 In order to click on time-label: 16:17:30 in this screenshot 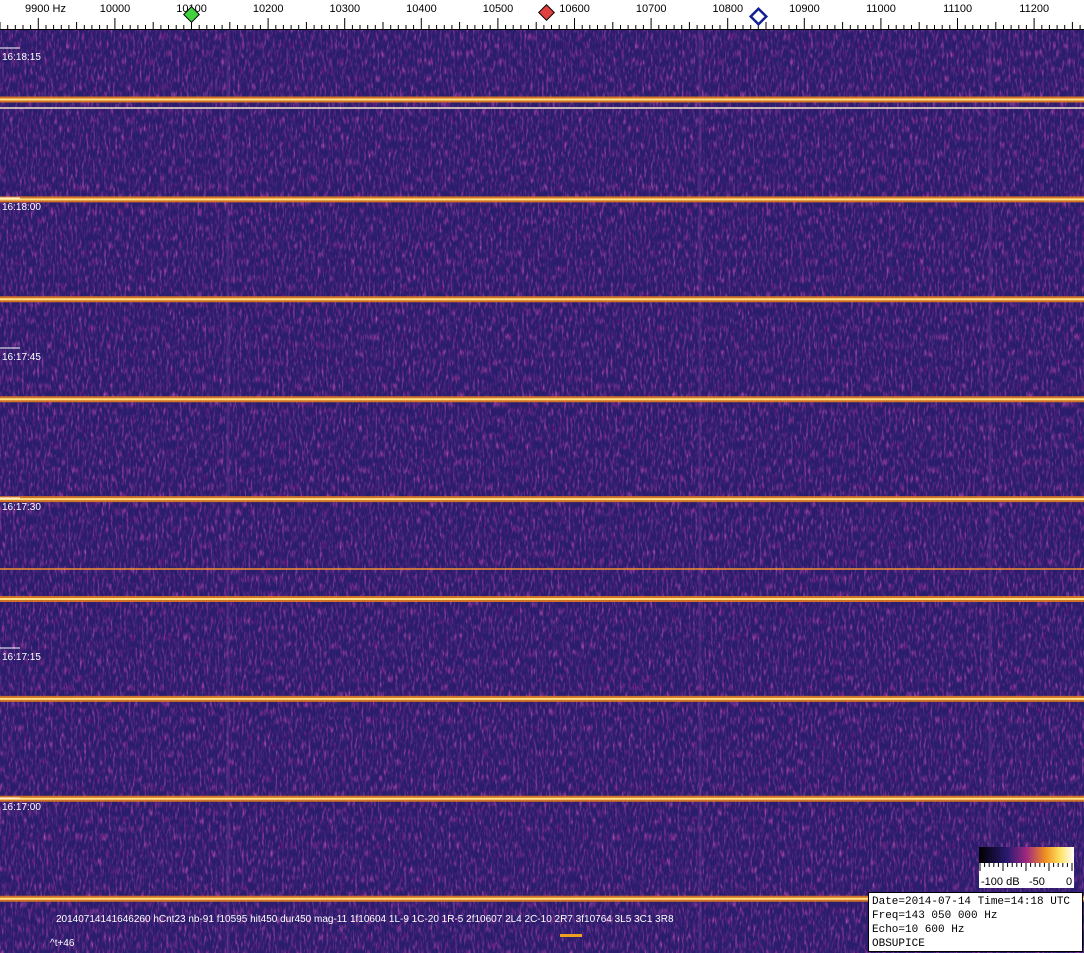, I will do `click(21, 507)`.